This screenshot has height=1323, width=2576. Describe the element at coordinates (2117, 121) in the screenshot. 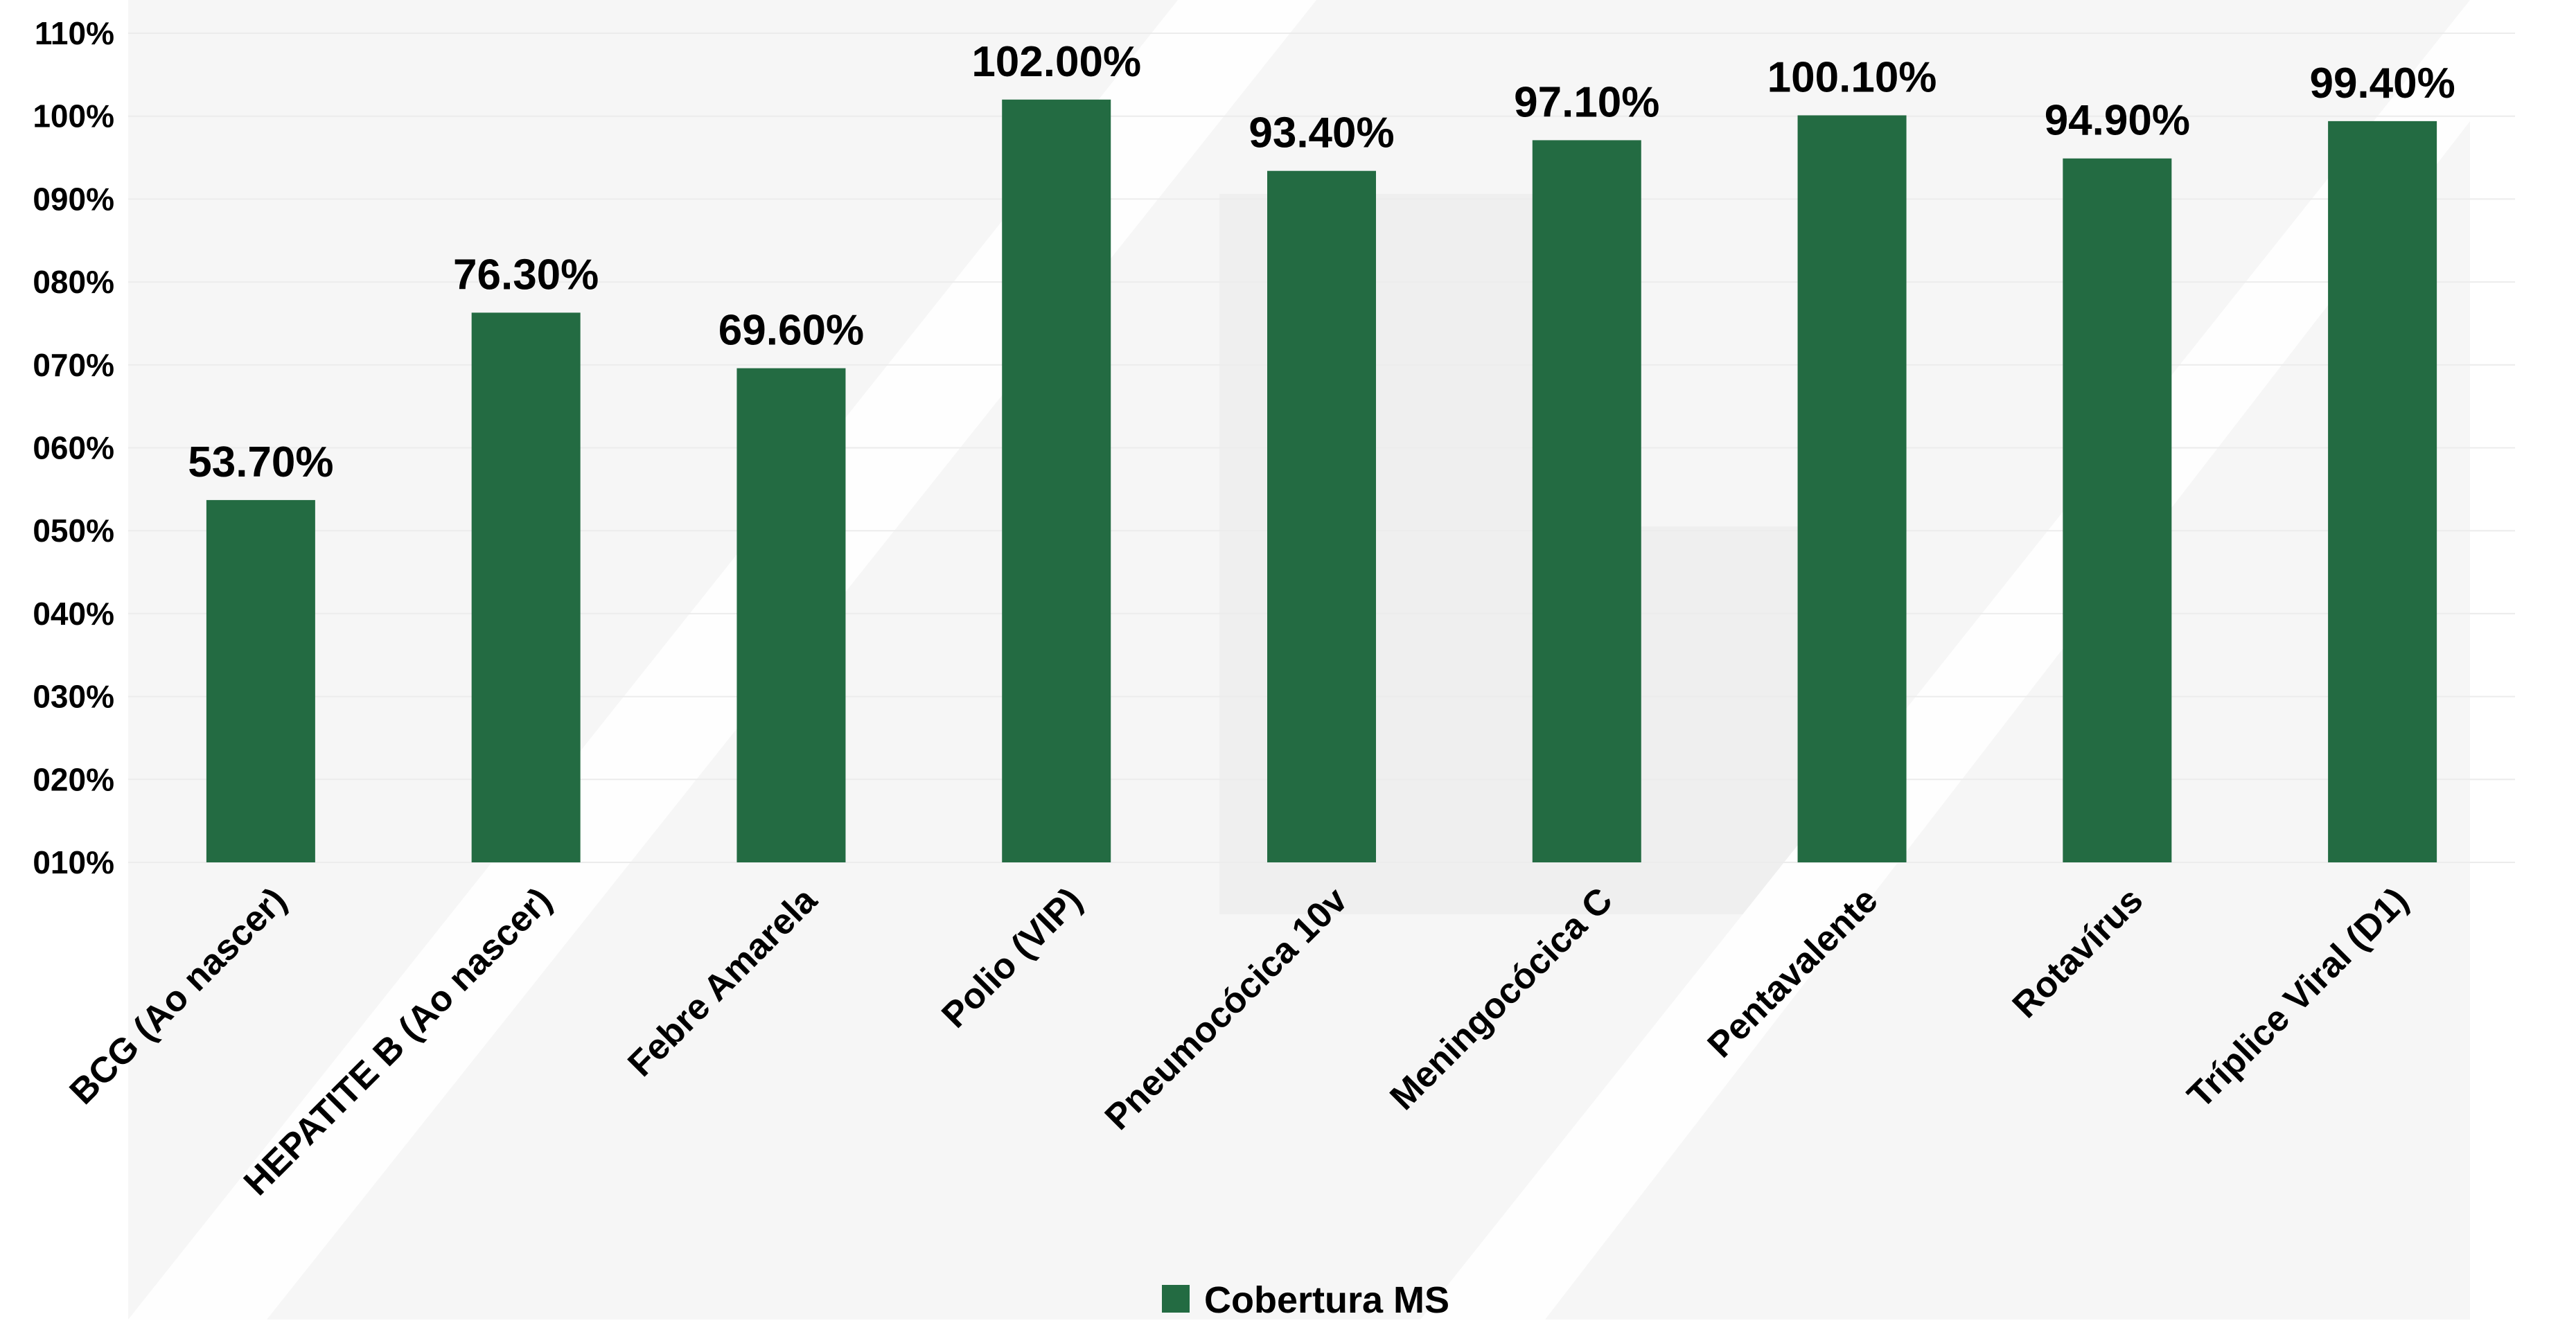

I see `data-label: 94.90%` at that location.